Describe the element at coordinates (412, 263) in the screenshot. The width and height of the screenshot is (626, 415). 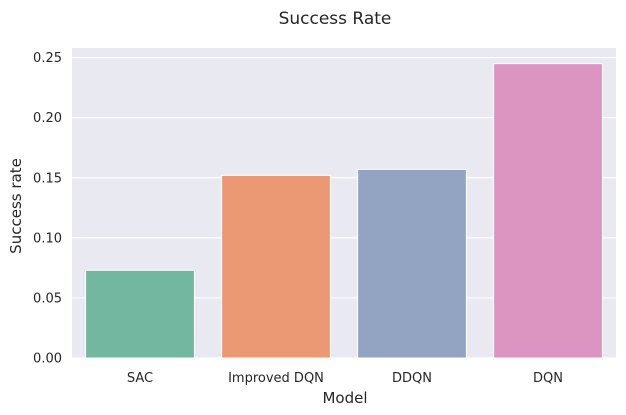
I see `bar-ddqn` at that location.